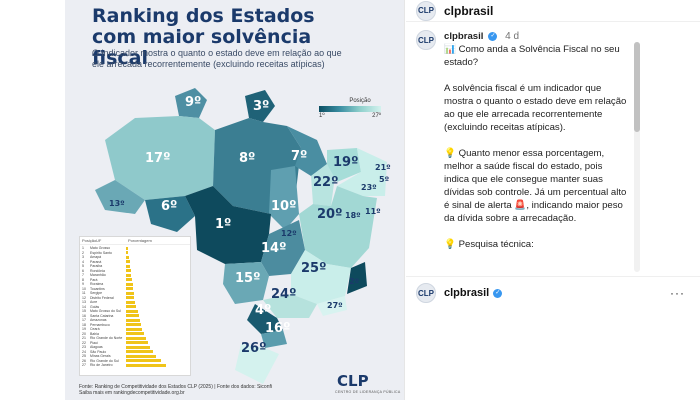 This screenshot has width=700, height=400. What do you see at coordinates (350, 108) in the screenshot?
I see `map-legend: Posição 1º 27º` at bounding box center [350, 108].